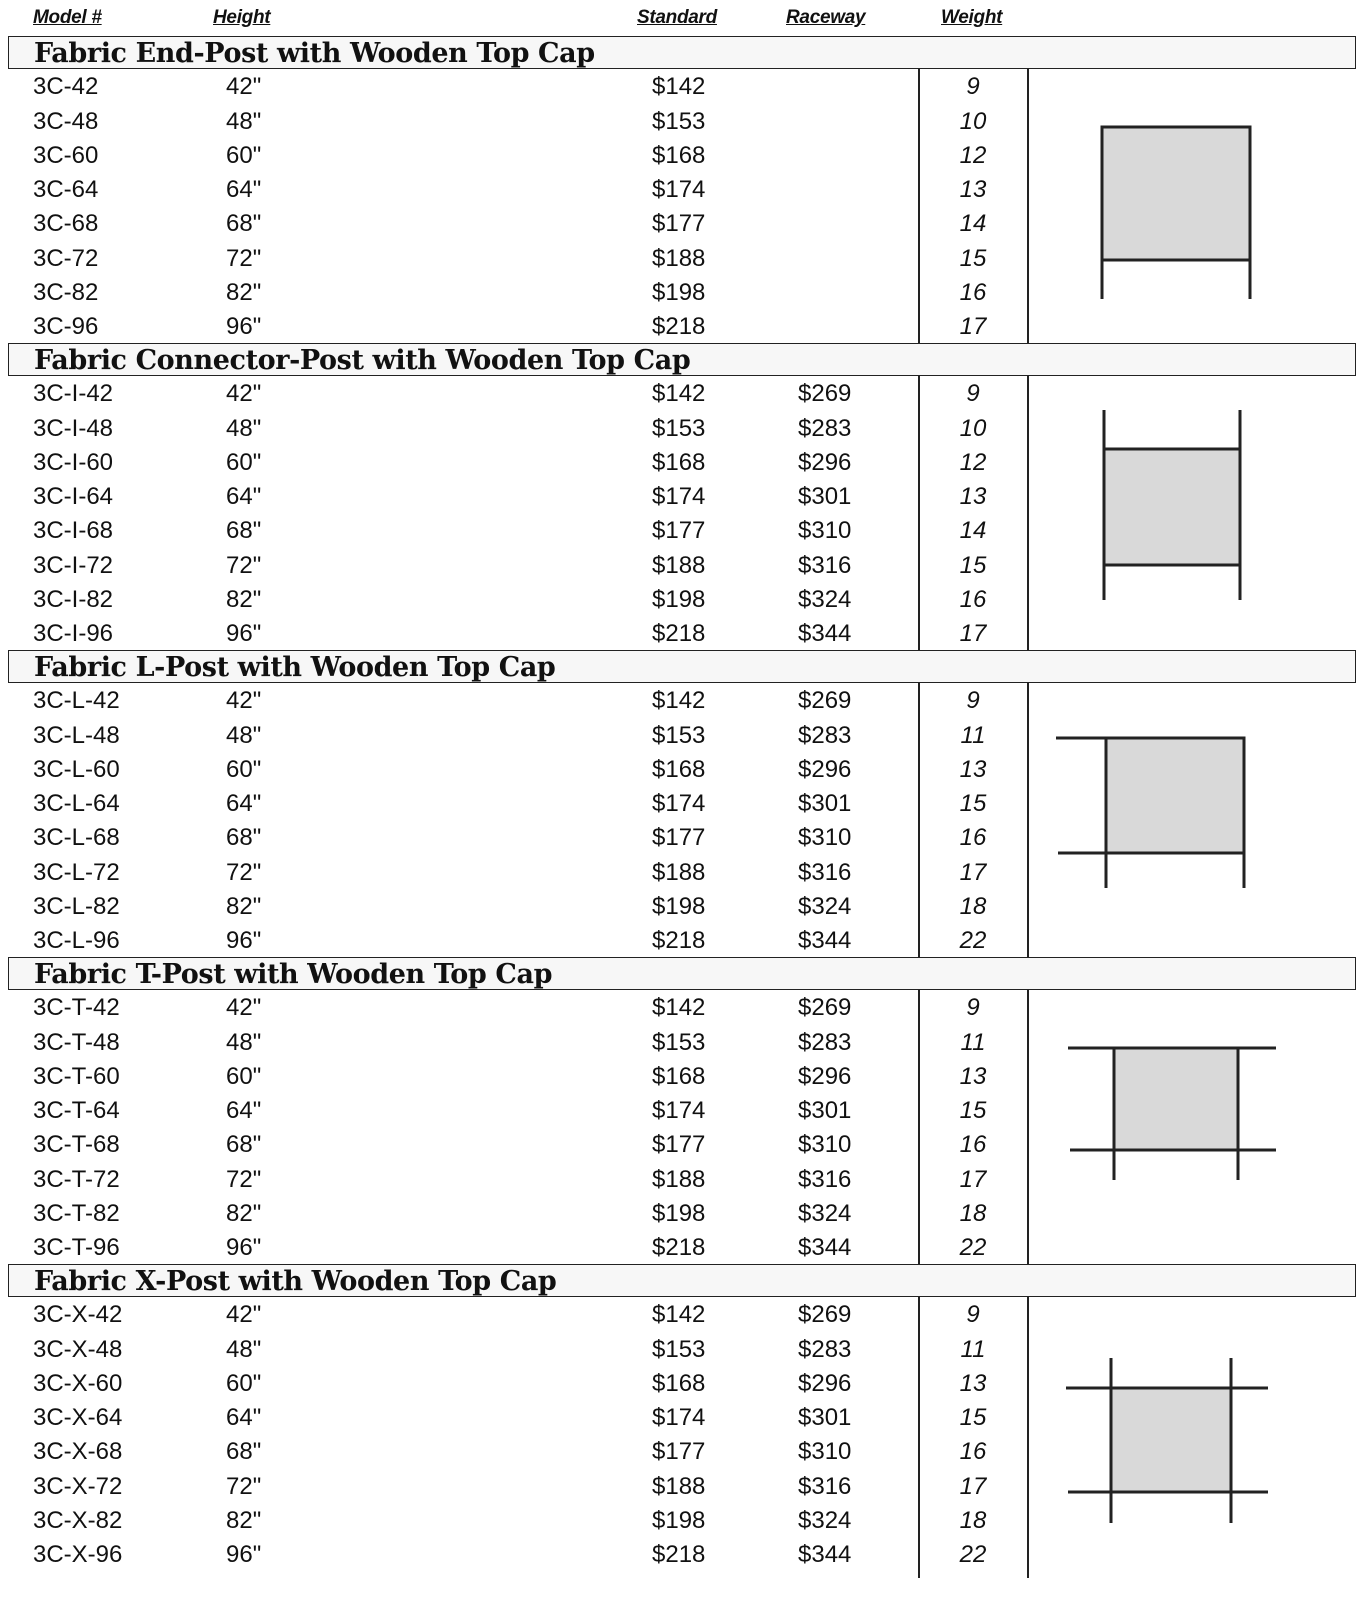 This screenshot has height=1604, width=1359. What do you see at coordinates (517, 121) in the screenshot?
I see `table-row: 3C-48 48" $153 10` at bounding box center [517, 121].